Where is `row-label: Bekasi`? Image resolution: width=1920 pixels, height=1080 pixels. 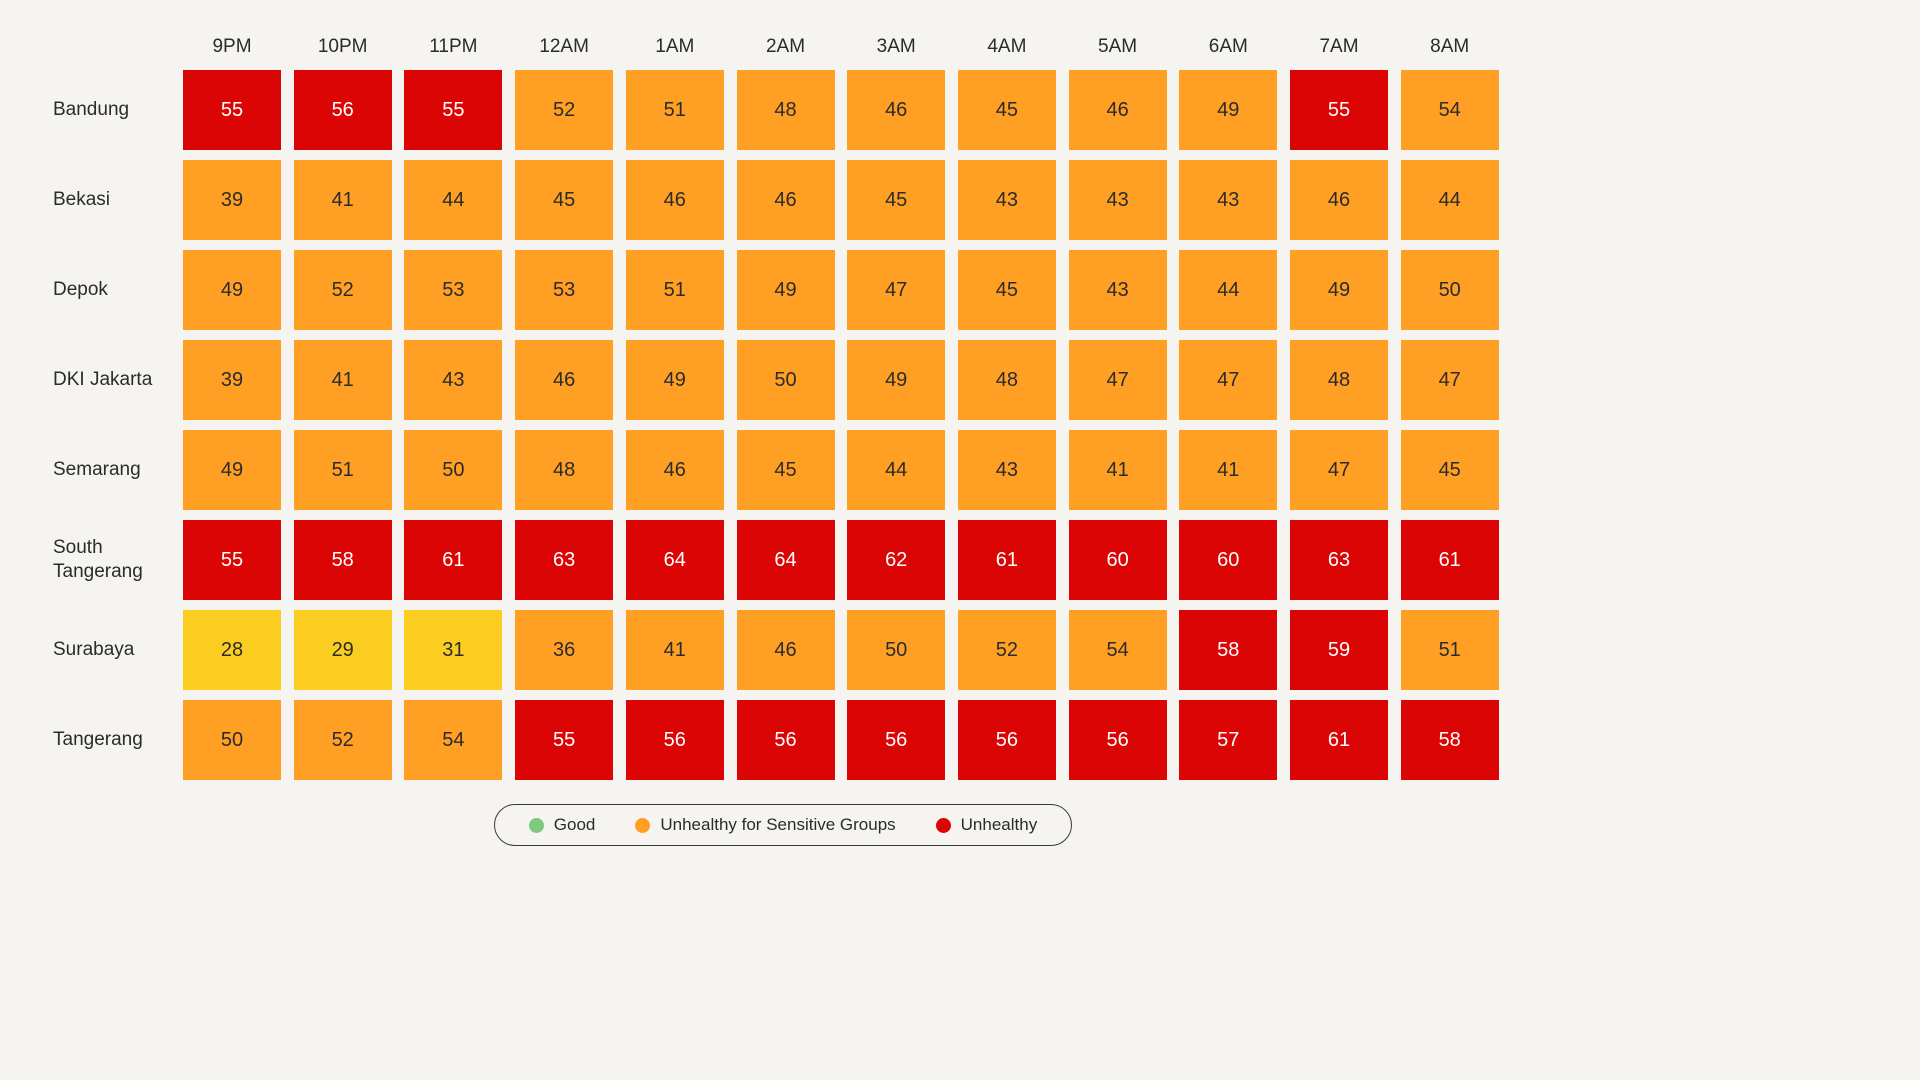 row-label: Bekasi is located at coordinates (82, 199).